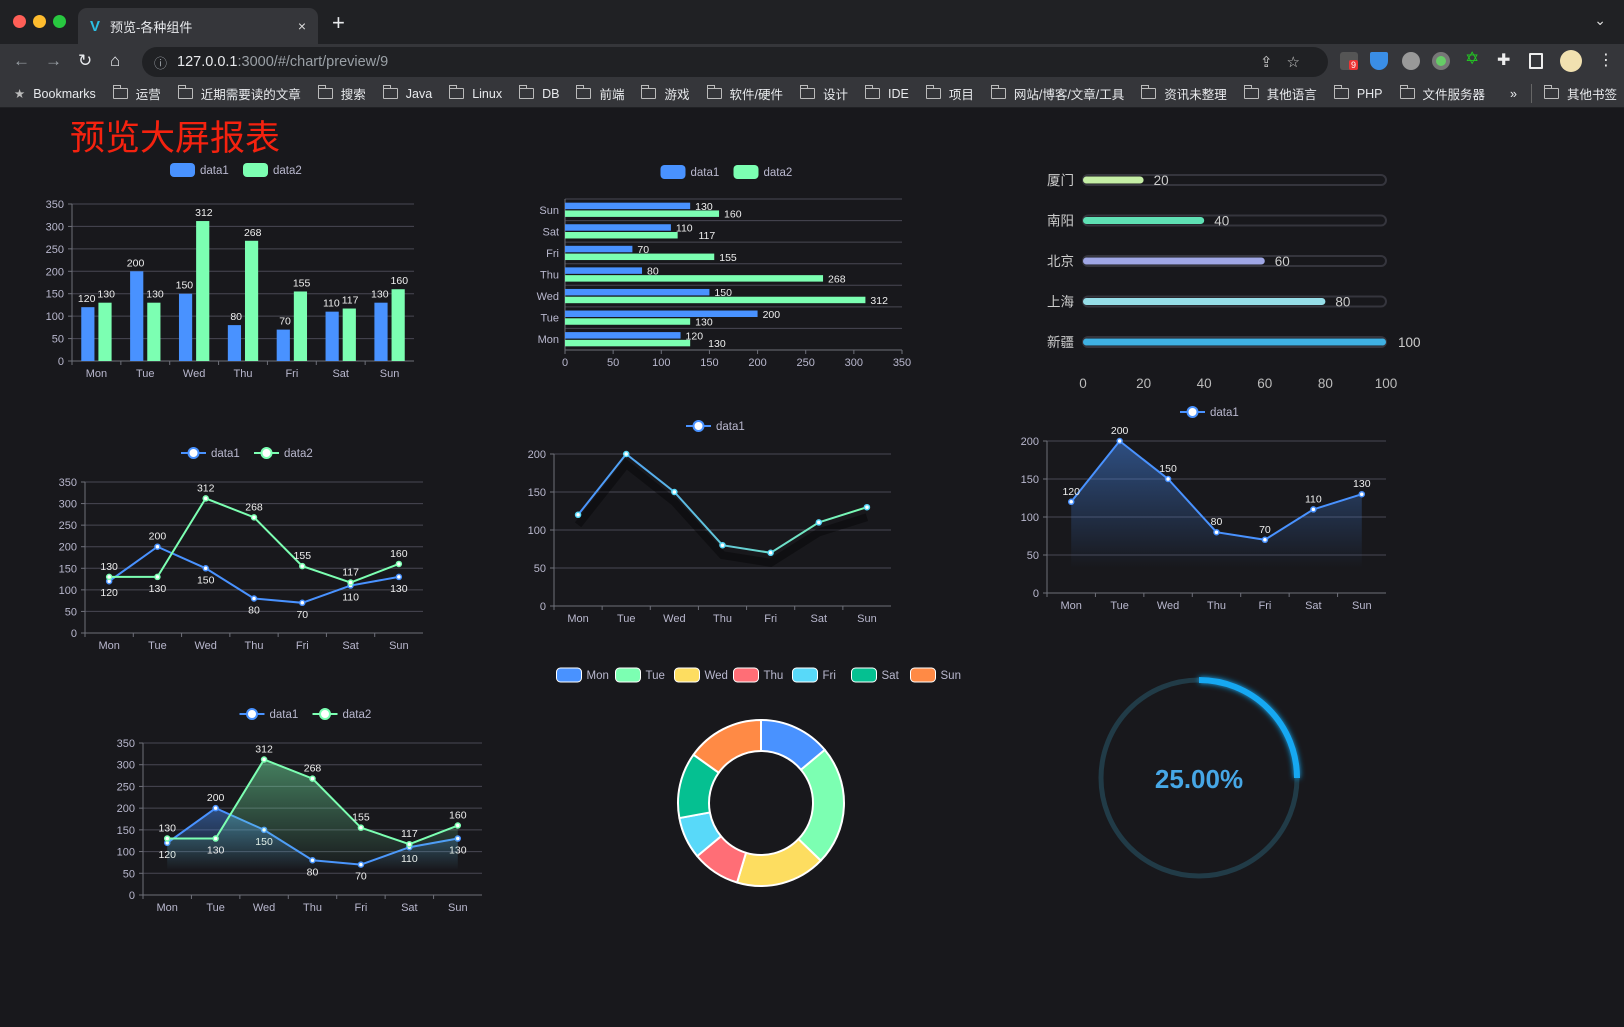 This screenshot has width=1624, height=1027. What do you see at coordinates (85, 60) in the screenshot?
I see `reload-icon: ↻` at bounding box center [85, 60].